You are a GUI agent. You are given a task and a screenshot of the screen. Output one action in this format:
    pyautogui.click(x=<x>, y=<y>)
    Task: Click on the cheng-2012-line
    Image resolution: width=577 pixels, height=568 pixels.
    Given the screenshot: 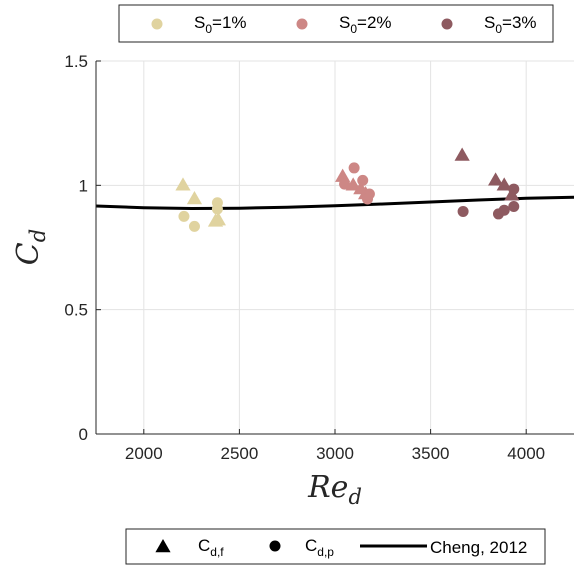 What is the action you would take?
    pyautogui.click(x=335, y=203)
    